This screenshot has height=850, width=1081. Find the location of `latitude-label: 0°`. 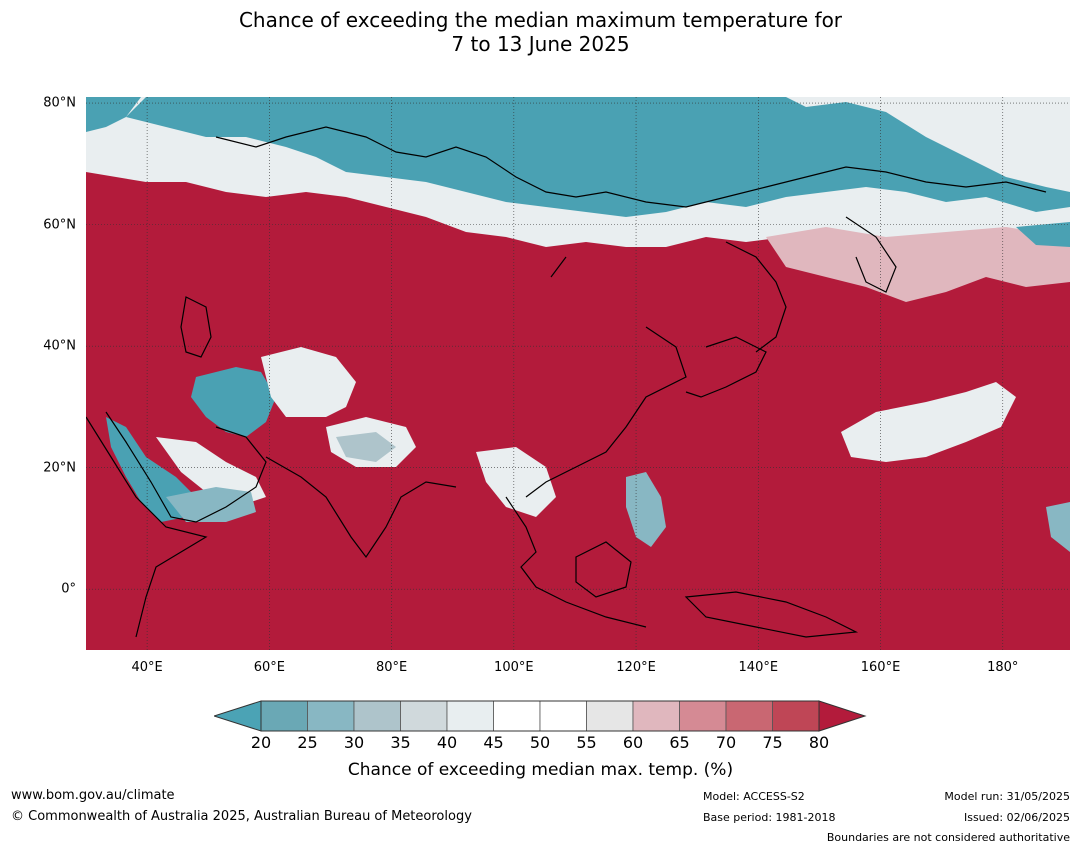

latitude-label: 0° is located at coordinates (68, 589).